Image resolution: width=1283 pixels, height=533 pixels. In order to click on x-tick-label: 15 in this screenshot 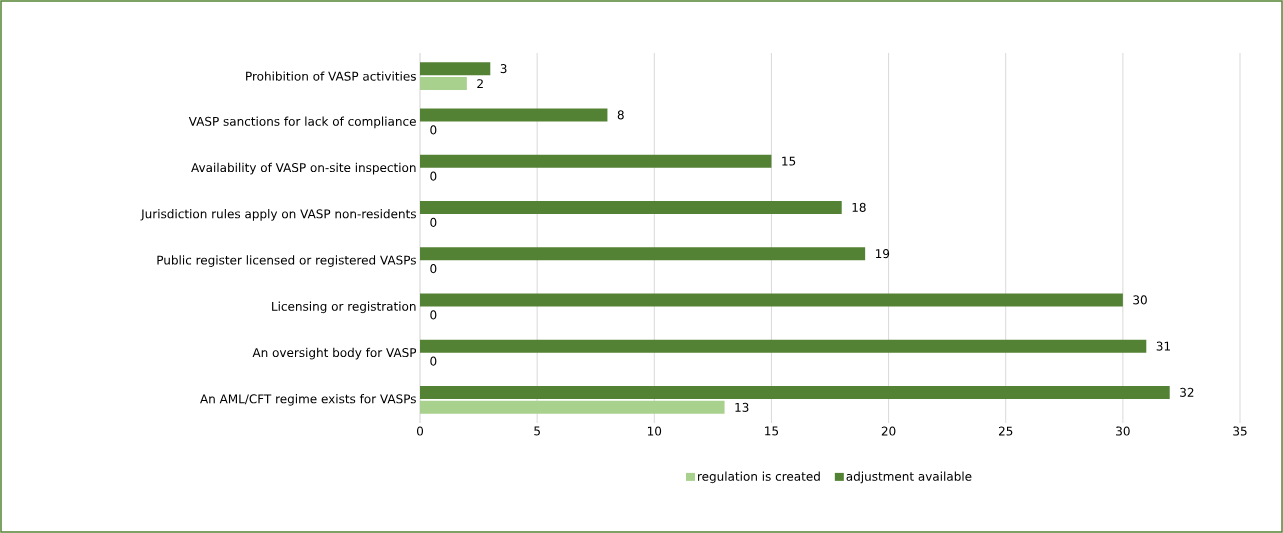, I will do `click(772, 431)`.